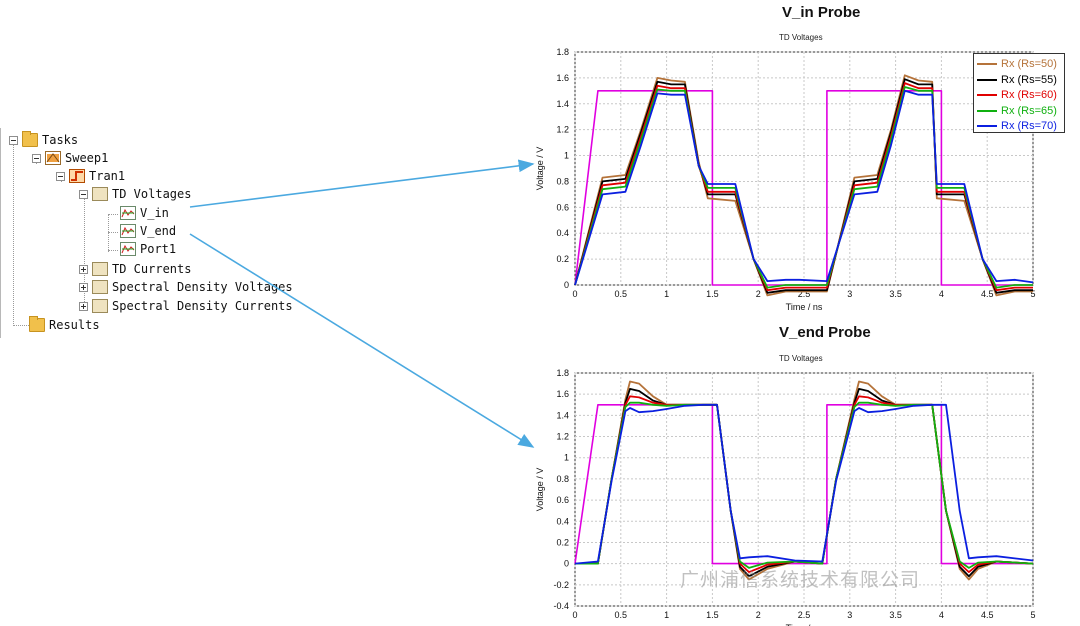 The height and width of the screenshot is (626, 1080). I want to click on tree-node-v-in: V_in, so click(144, 213).